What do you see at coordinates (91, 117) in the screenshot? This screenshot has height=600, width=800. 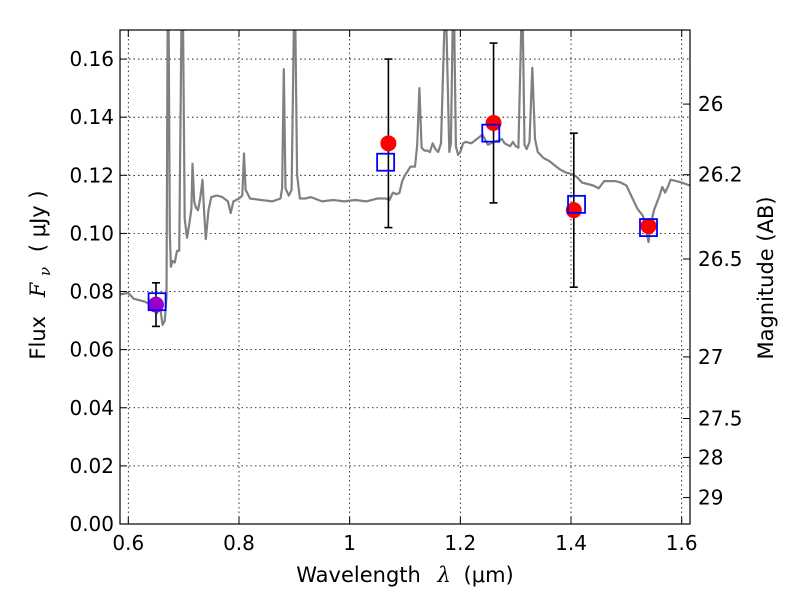 I see `y-tick-label: 0.14` at bounding box center [91, 117].